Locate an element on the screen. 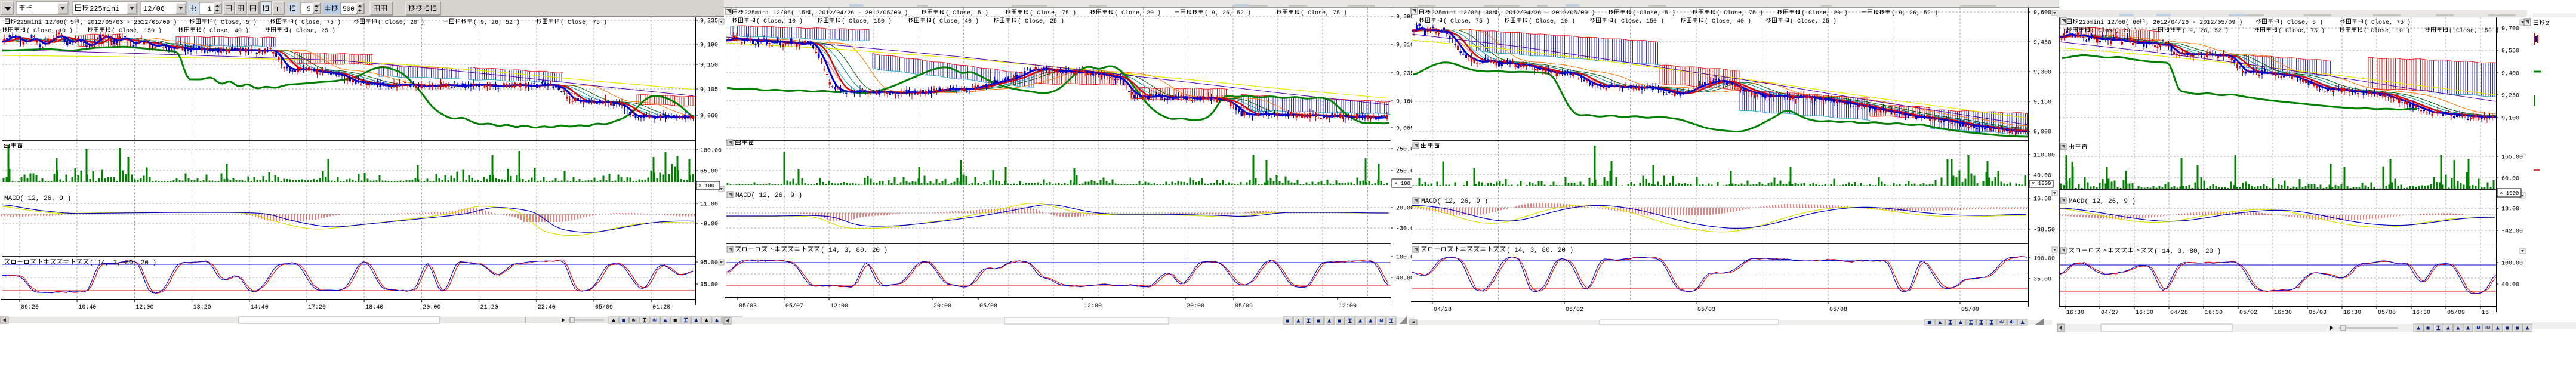 The image size is (2576, 370). svg-text: 9,150 is located at coordinates (2042, 103).